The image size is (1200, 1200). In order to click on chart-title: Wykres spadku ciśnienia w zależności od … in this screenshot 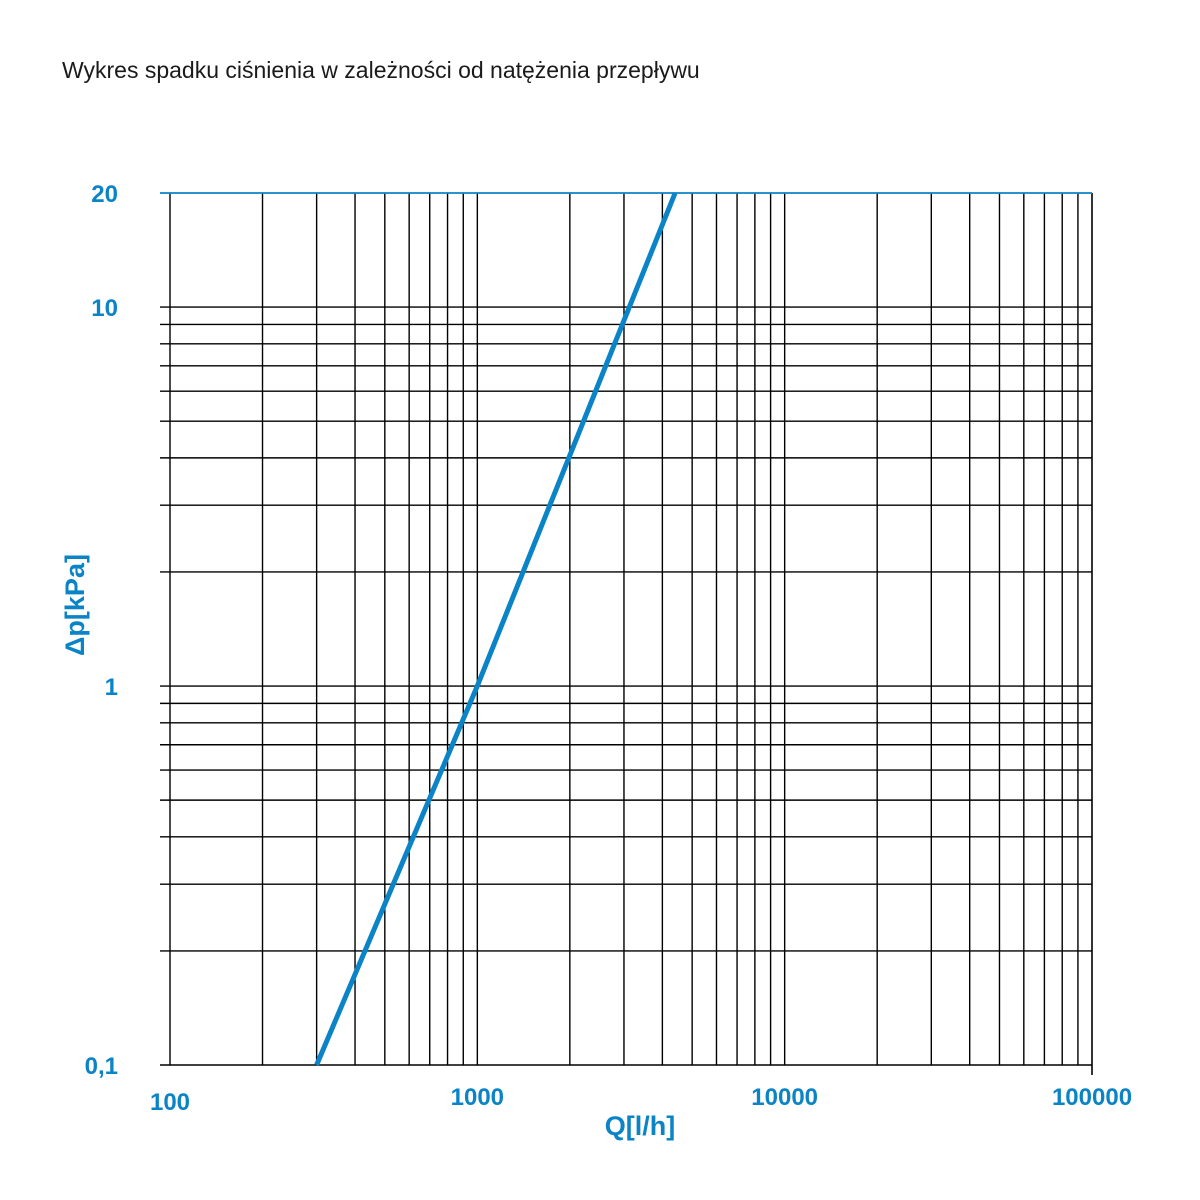, I will do `click(381, 70)`.